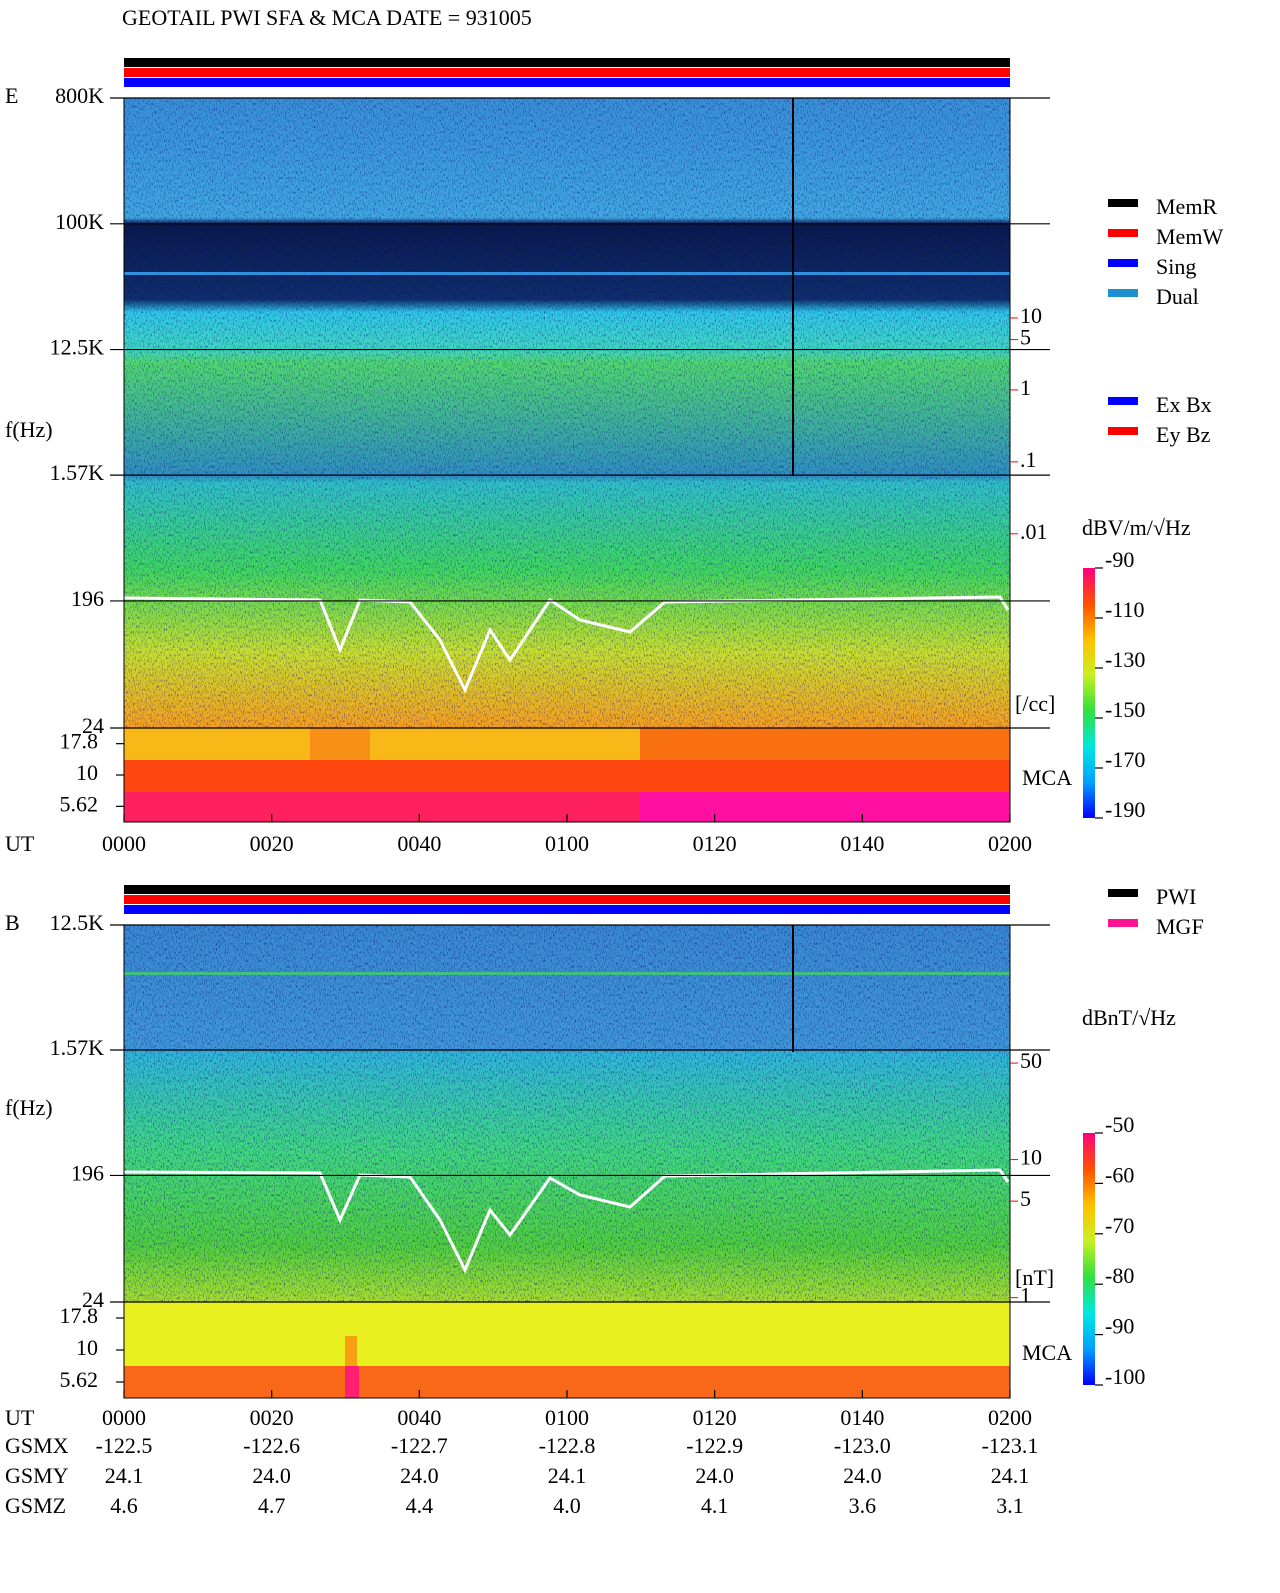 This screenshot has width=1280, height=1593. What do you see at coordinates (1125, 659) in the screenshot?
I see `colorbar-tick-label: -130` at bounding box center [1125, 659].